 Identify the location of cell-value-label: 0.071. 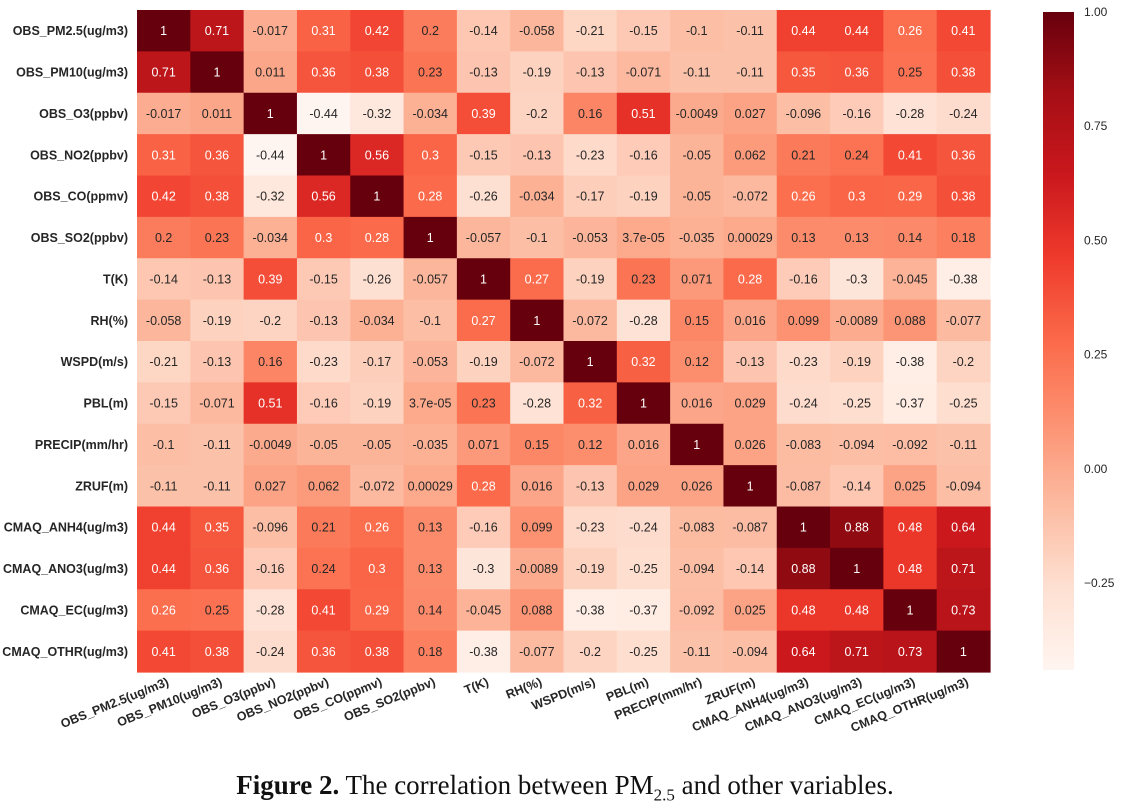
(483, 445).